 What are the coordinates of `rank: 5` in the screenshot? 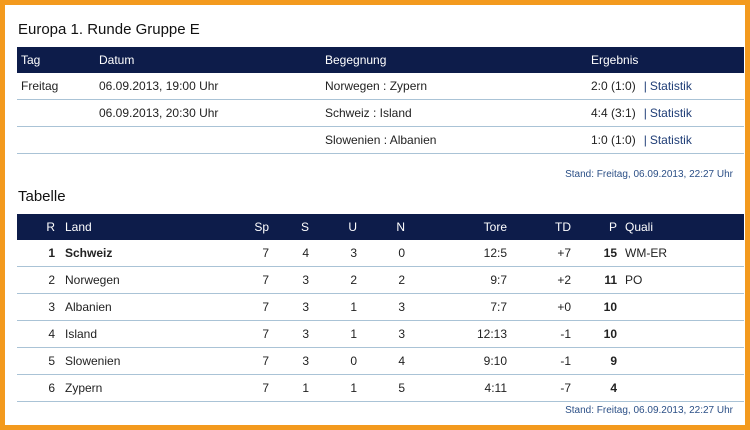 It's located at (37, 361).